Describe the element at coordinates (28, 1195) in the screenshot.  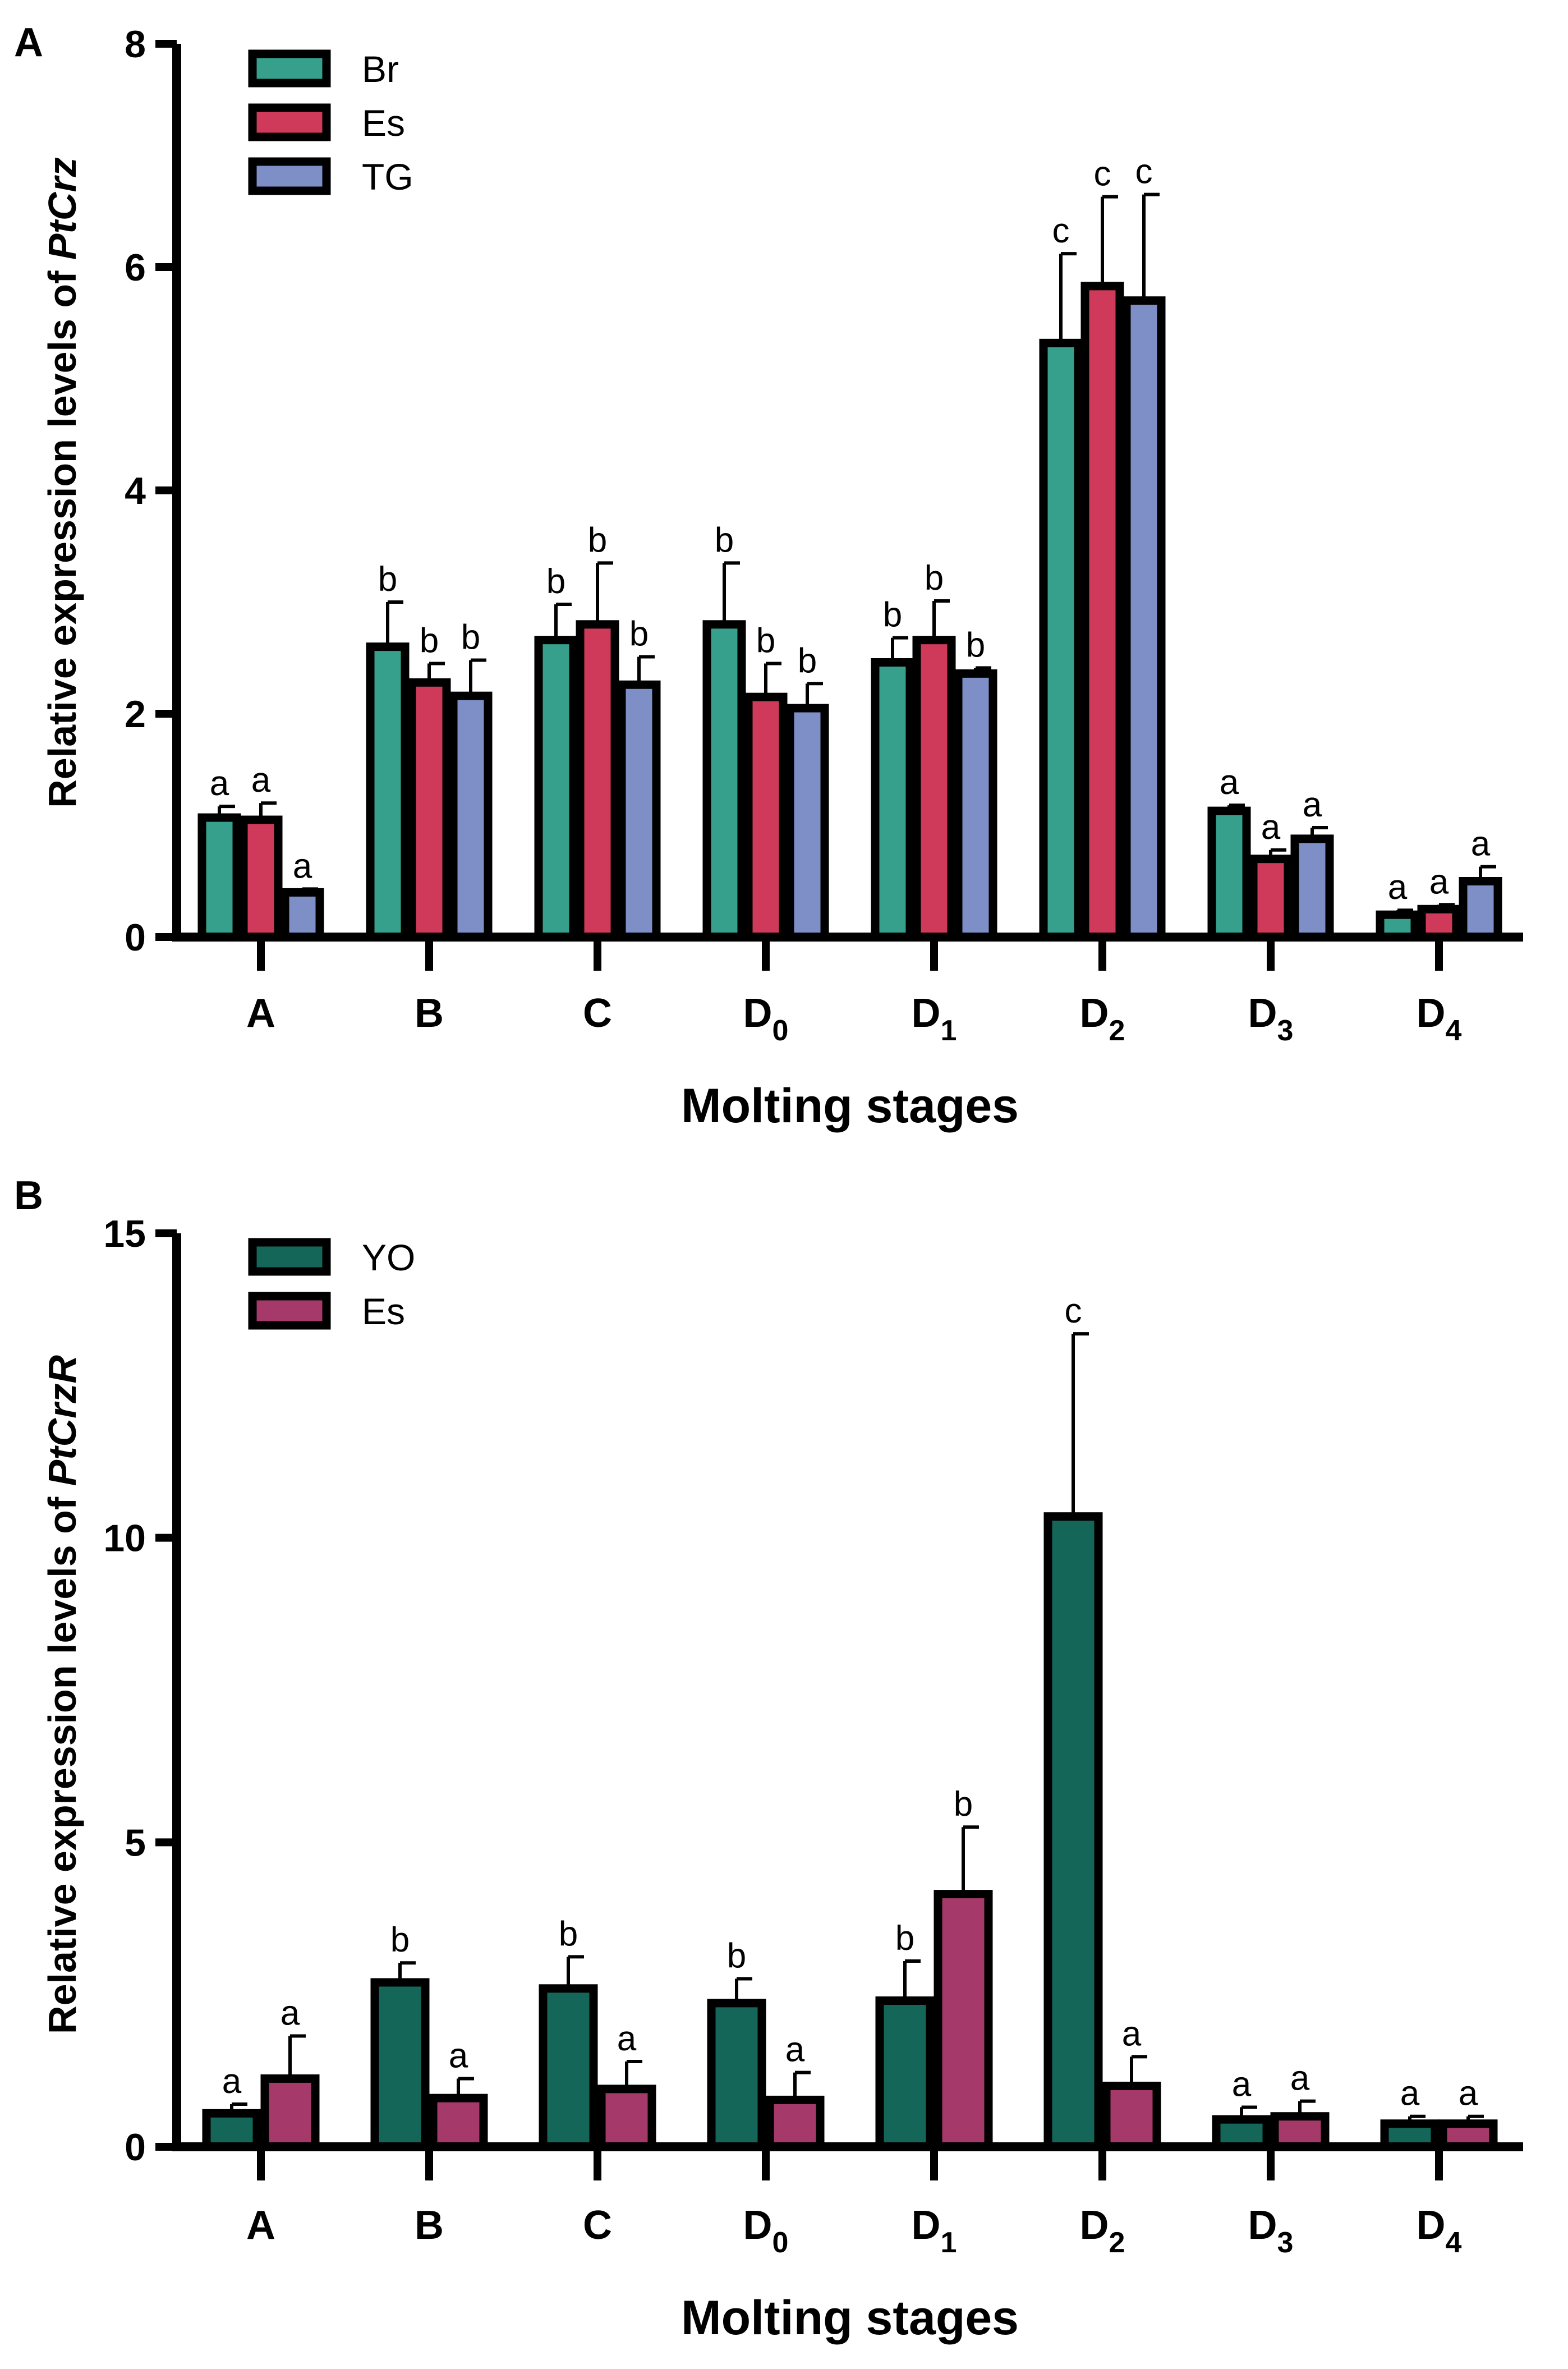
I see `panel-label: B` at that location.